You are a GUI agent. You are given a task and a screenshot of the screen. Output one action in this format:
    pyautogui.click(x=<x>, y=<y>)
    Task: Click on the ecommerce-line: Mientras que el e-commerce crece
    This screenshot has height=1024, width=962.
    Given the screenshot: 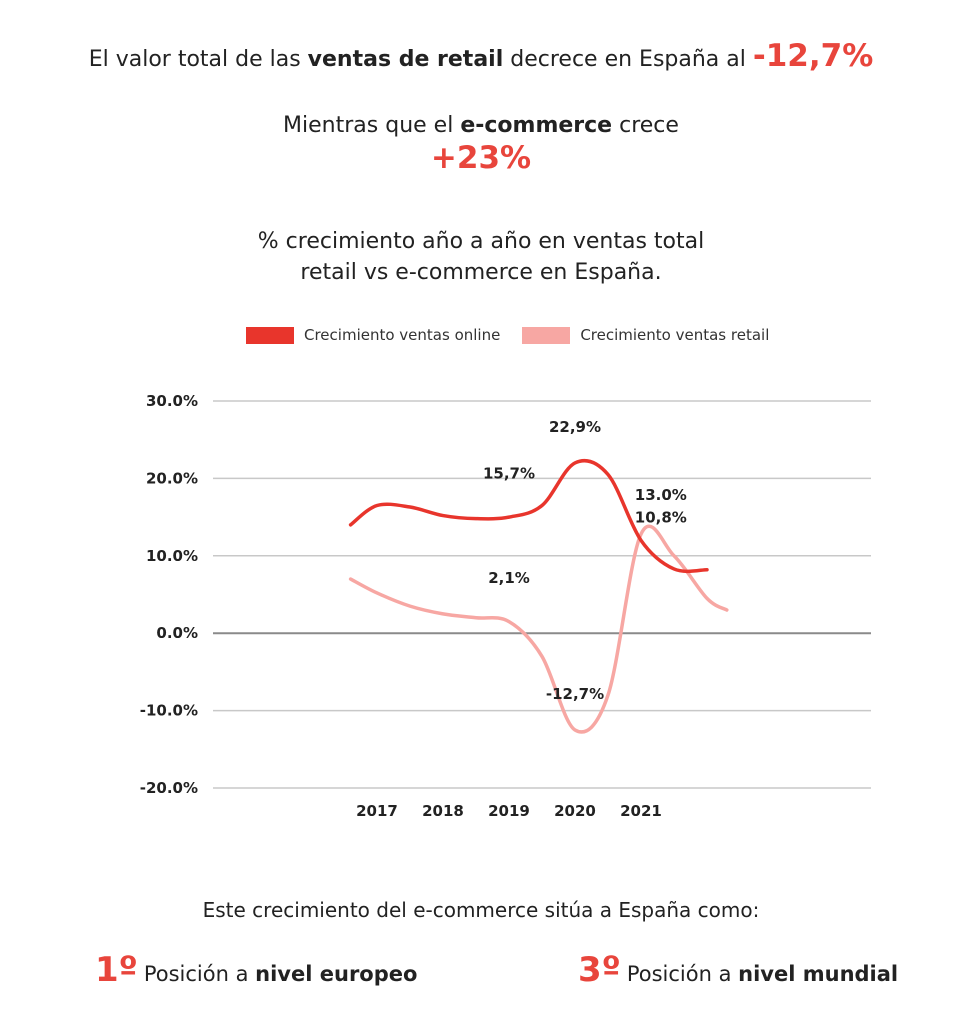 What is the action you would take?
    pyautogui.click(x=481, y=125)
    